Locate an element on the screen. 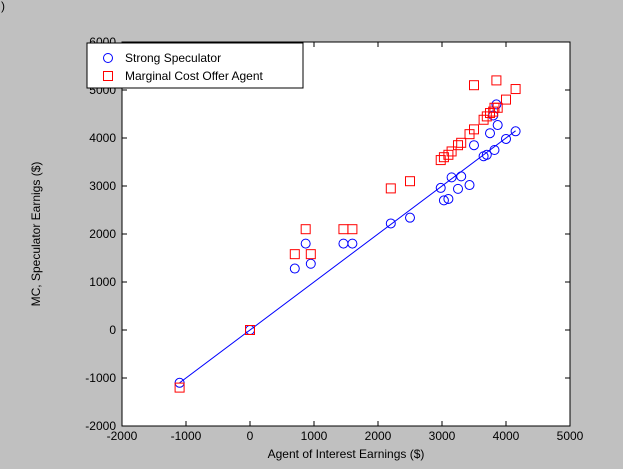 The width and height of the screenshot is (623, 469). y-tick-label: 4000 is located at coordinates (102, 138).